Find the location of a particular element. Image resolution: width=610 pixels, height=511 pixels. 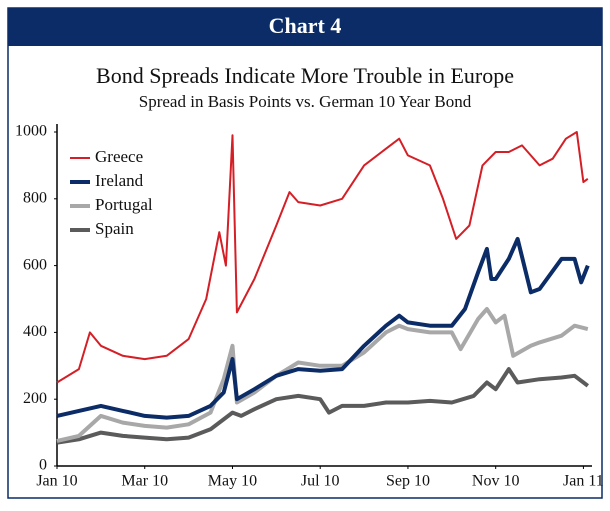

x-tick-label: Nov 10 is located at coordinates (496, 481).